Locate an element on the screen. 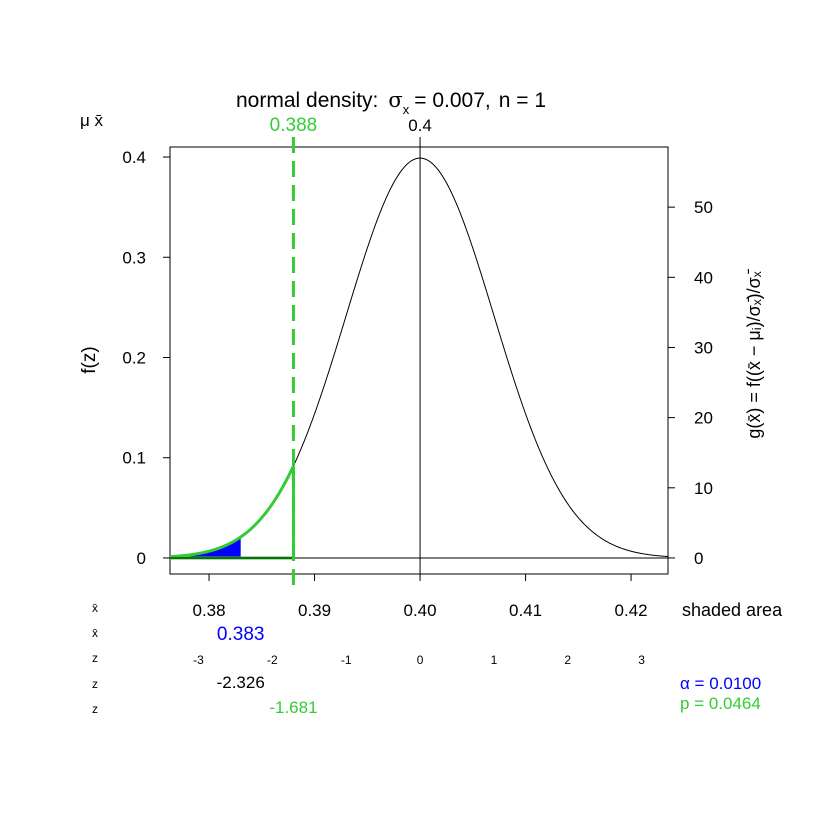 This screenshot has height=840, width=840. left-axis-tick-label: 0.2 is located at coordinates (134, 357).